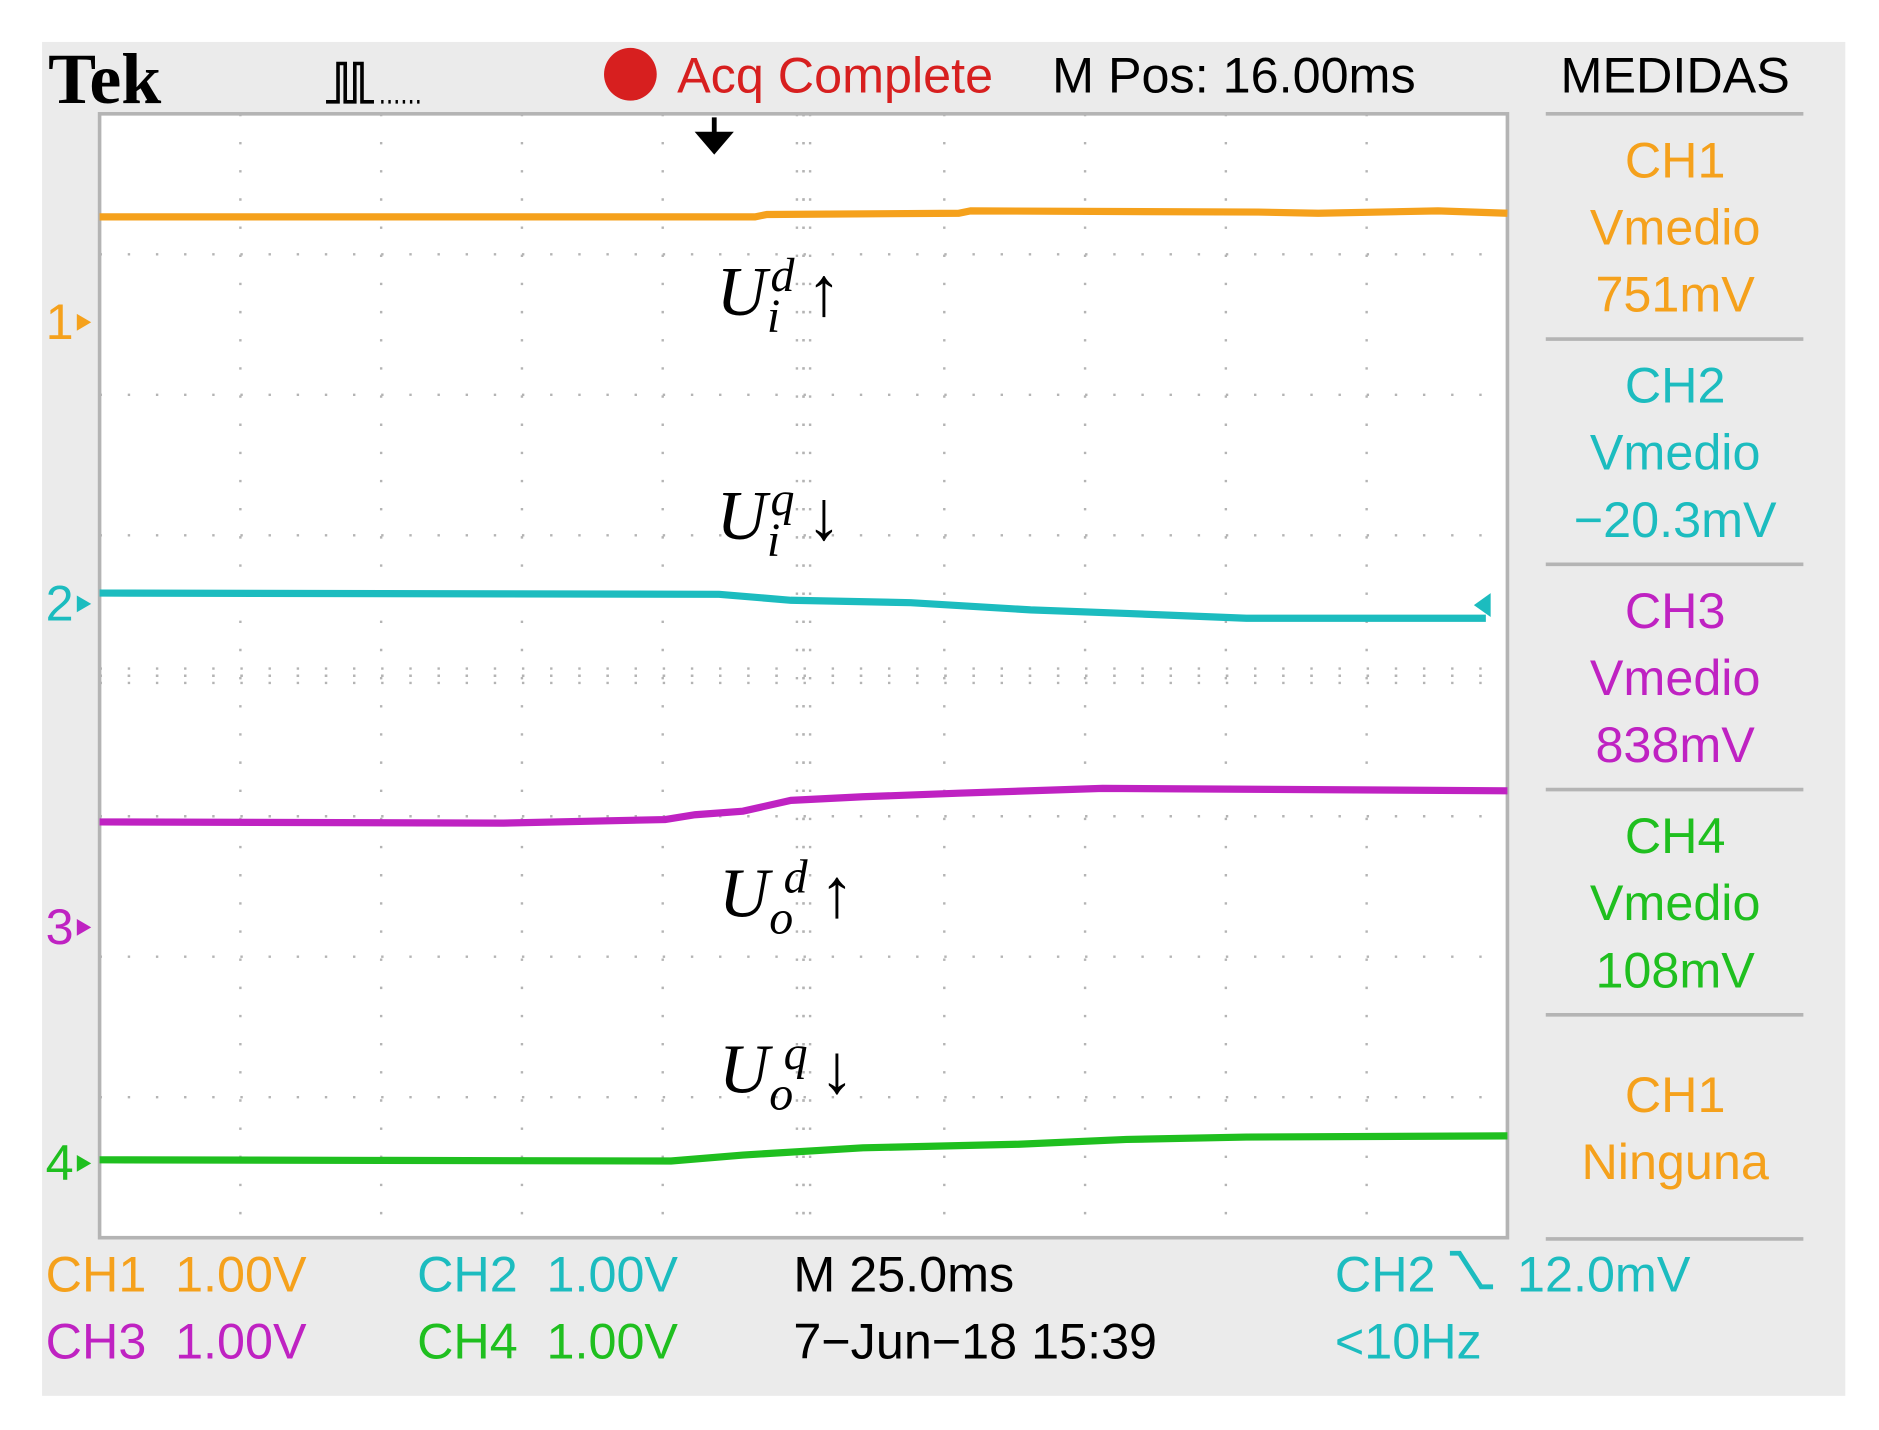  What do you see at coordinates (792, 605) in the screenshot?
I see `trace-ch2` at bounding box center [792, 605].